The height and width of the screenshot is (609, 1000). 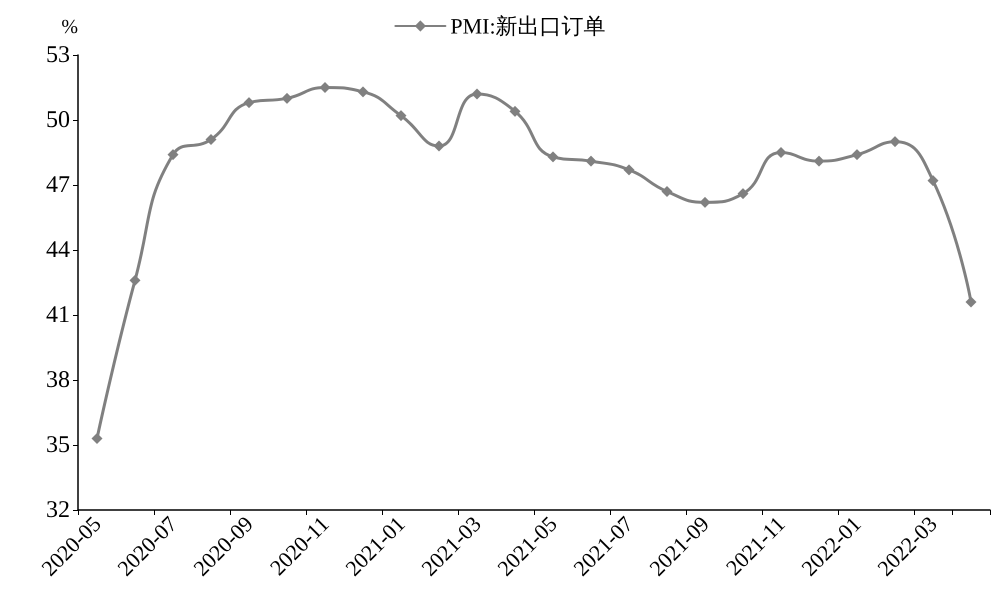 I want to click on y-tick-label: 41, so click(x=58, y=315).